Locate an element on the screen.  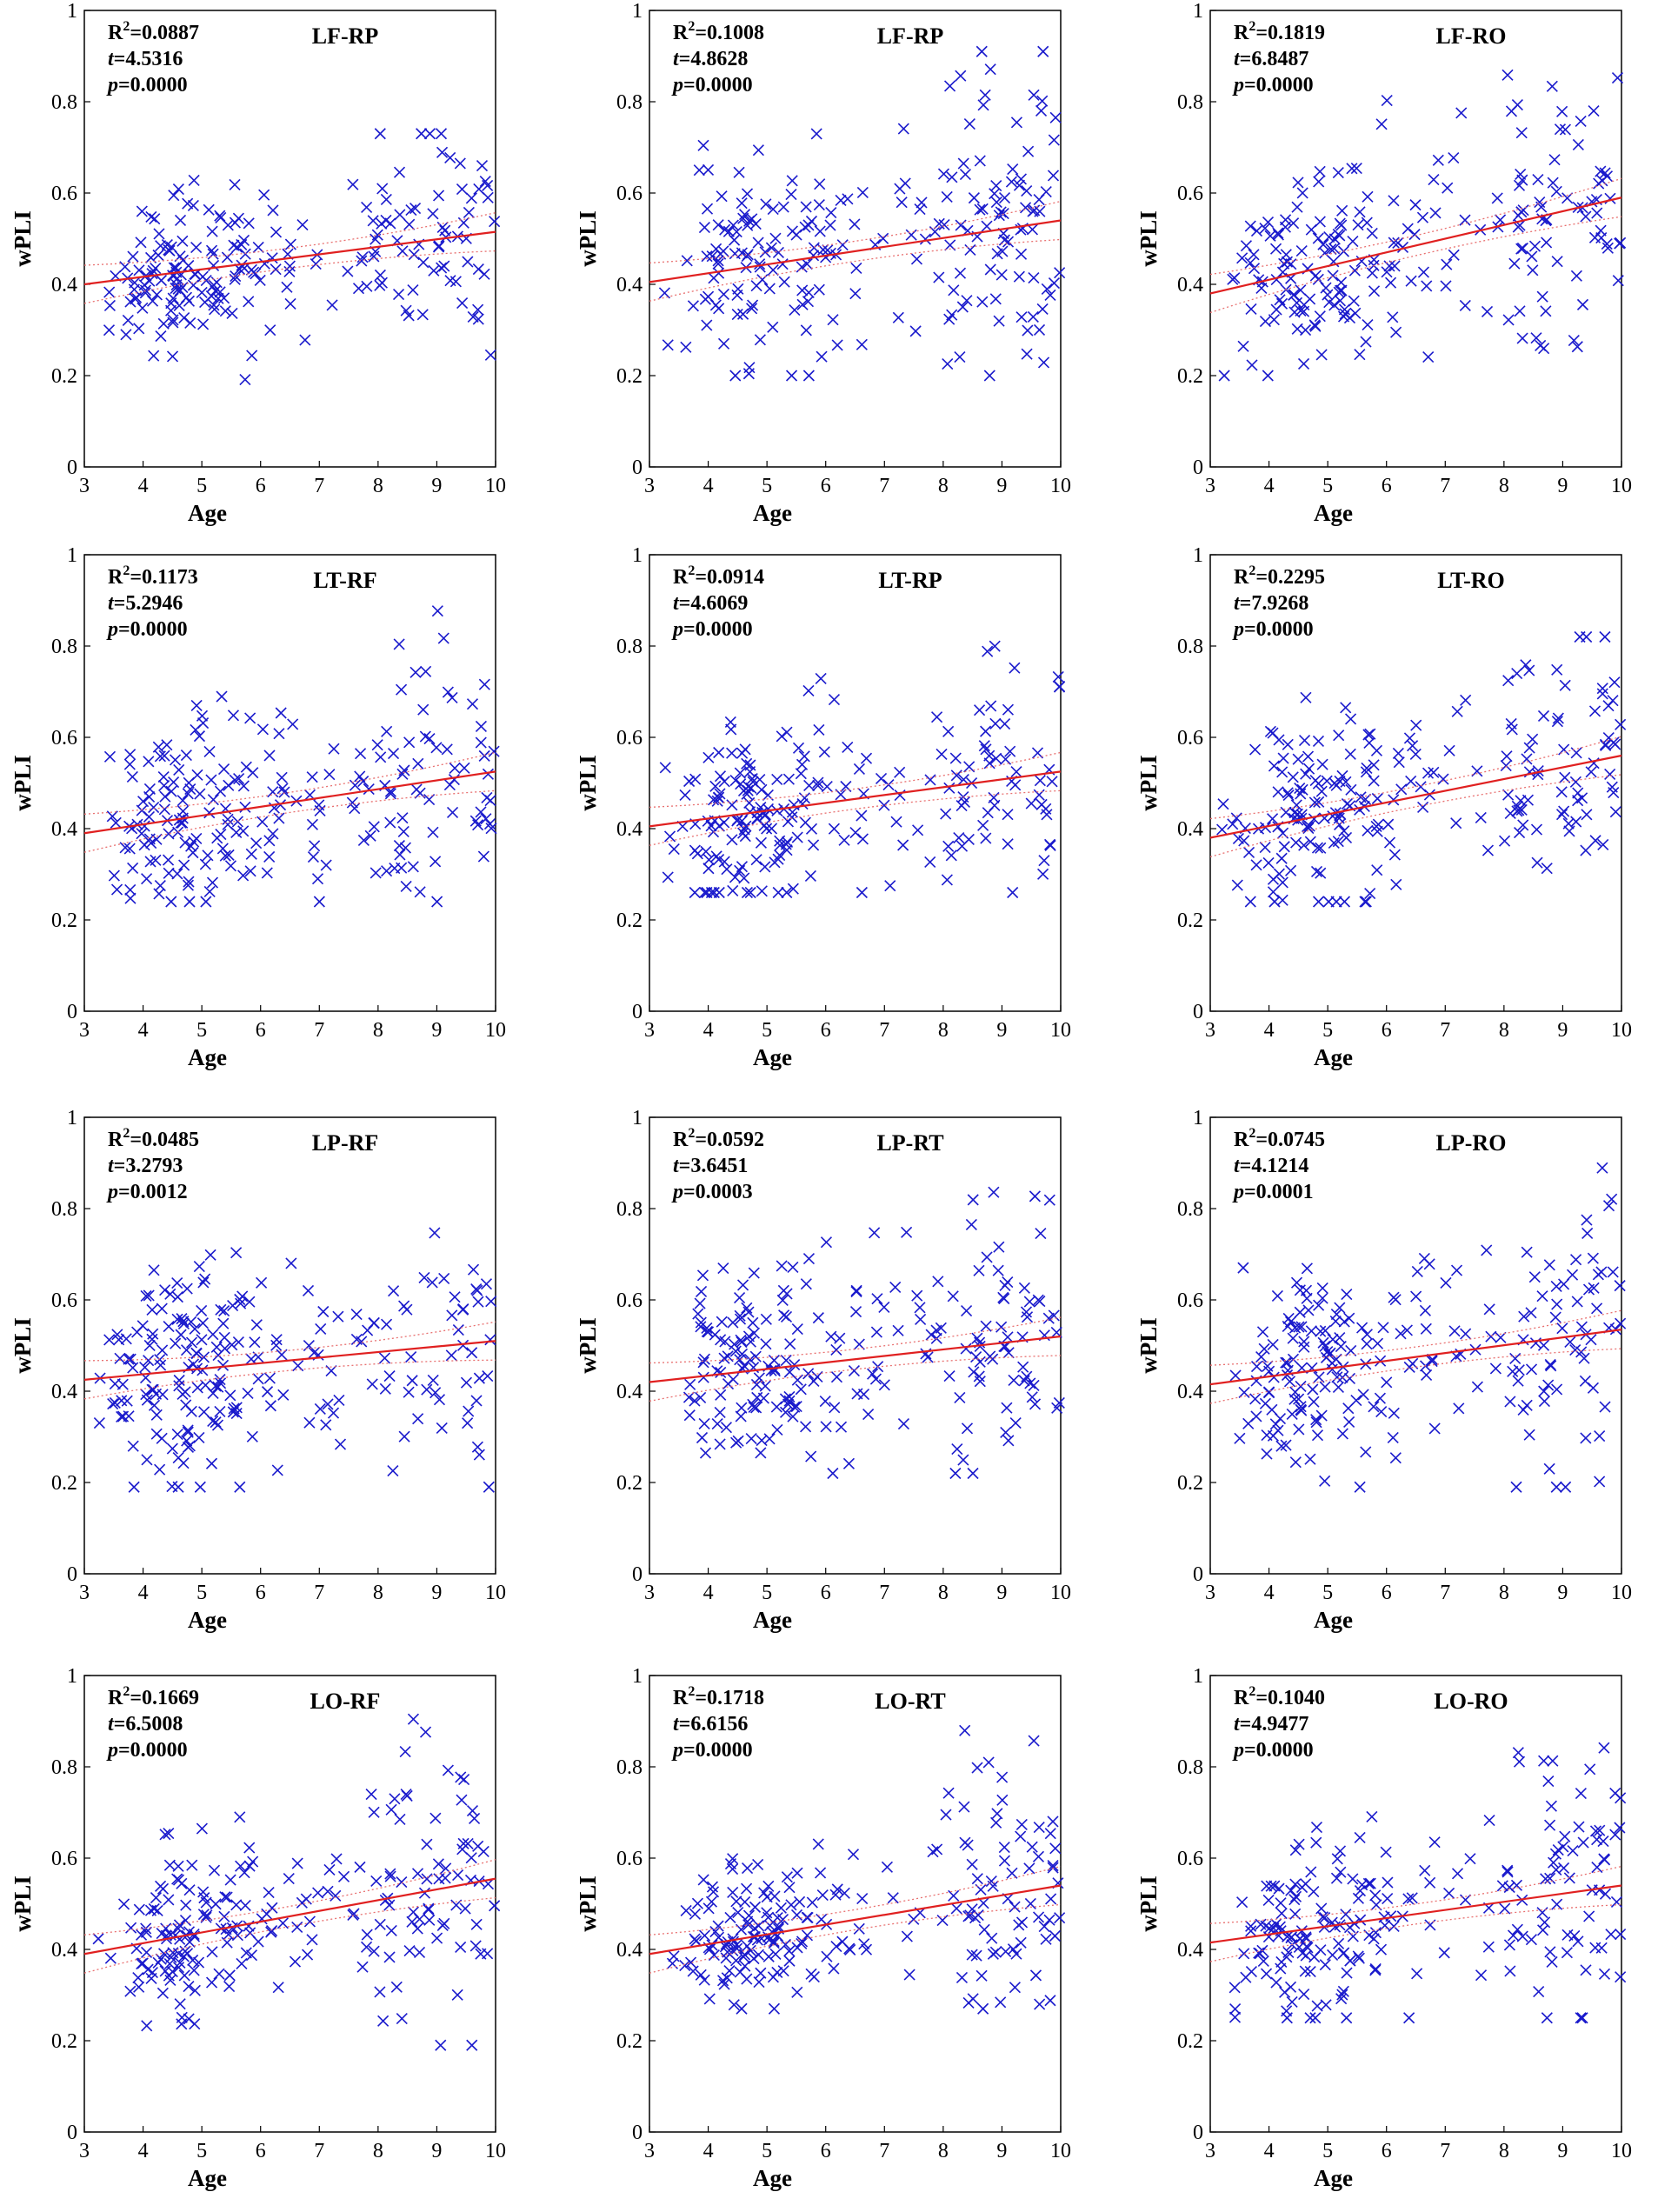
p-text: p=0.0000 is located at coordinates (712, 629).